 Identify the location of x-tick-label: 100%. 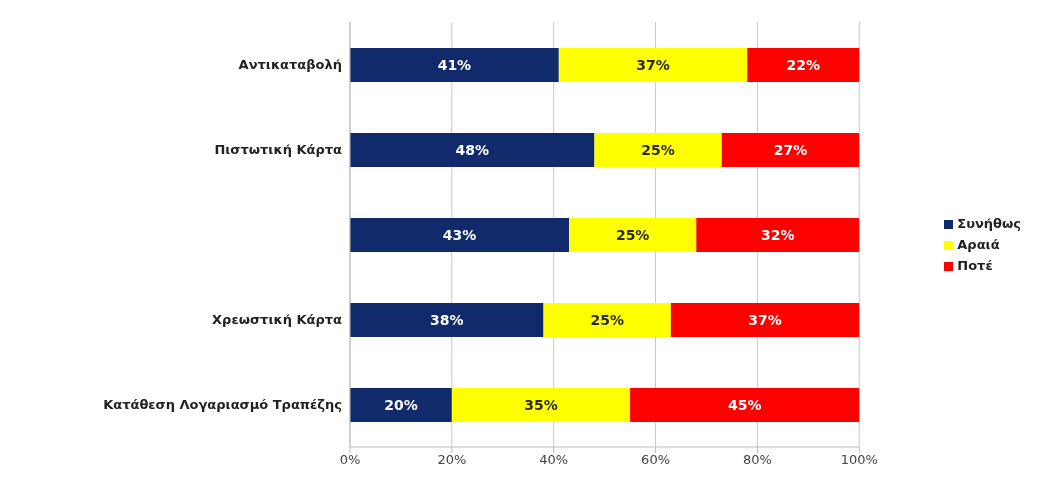
(859, 460).